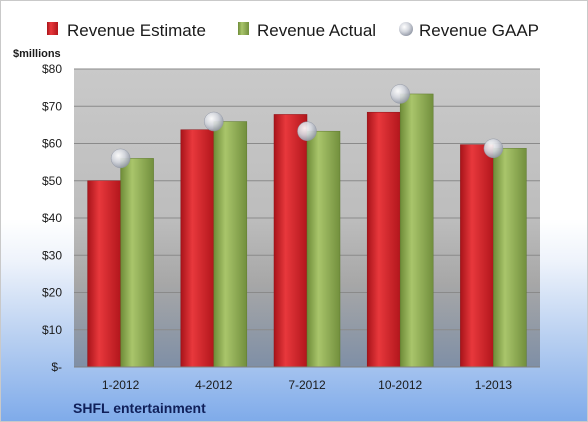 The height and width of the screenshot is (422, 588). What do you see at coordinates (52, 218) in the screenshot?
I see `y-tick-label: $40` at bounding box center [52, 218].